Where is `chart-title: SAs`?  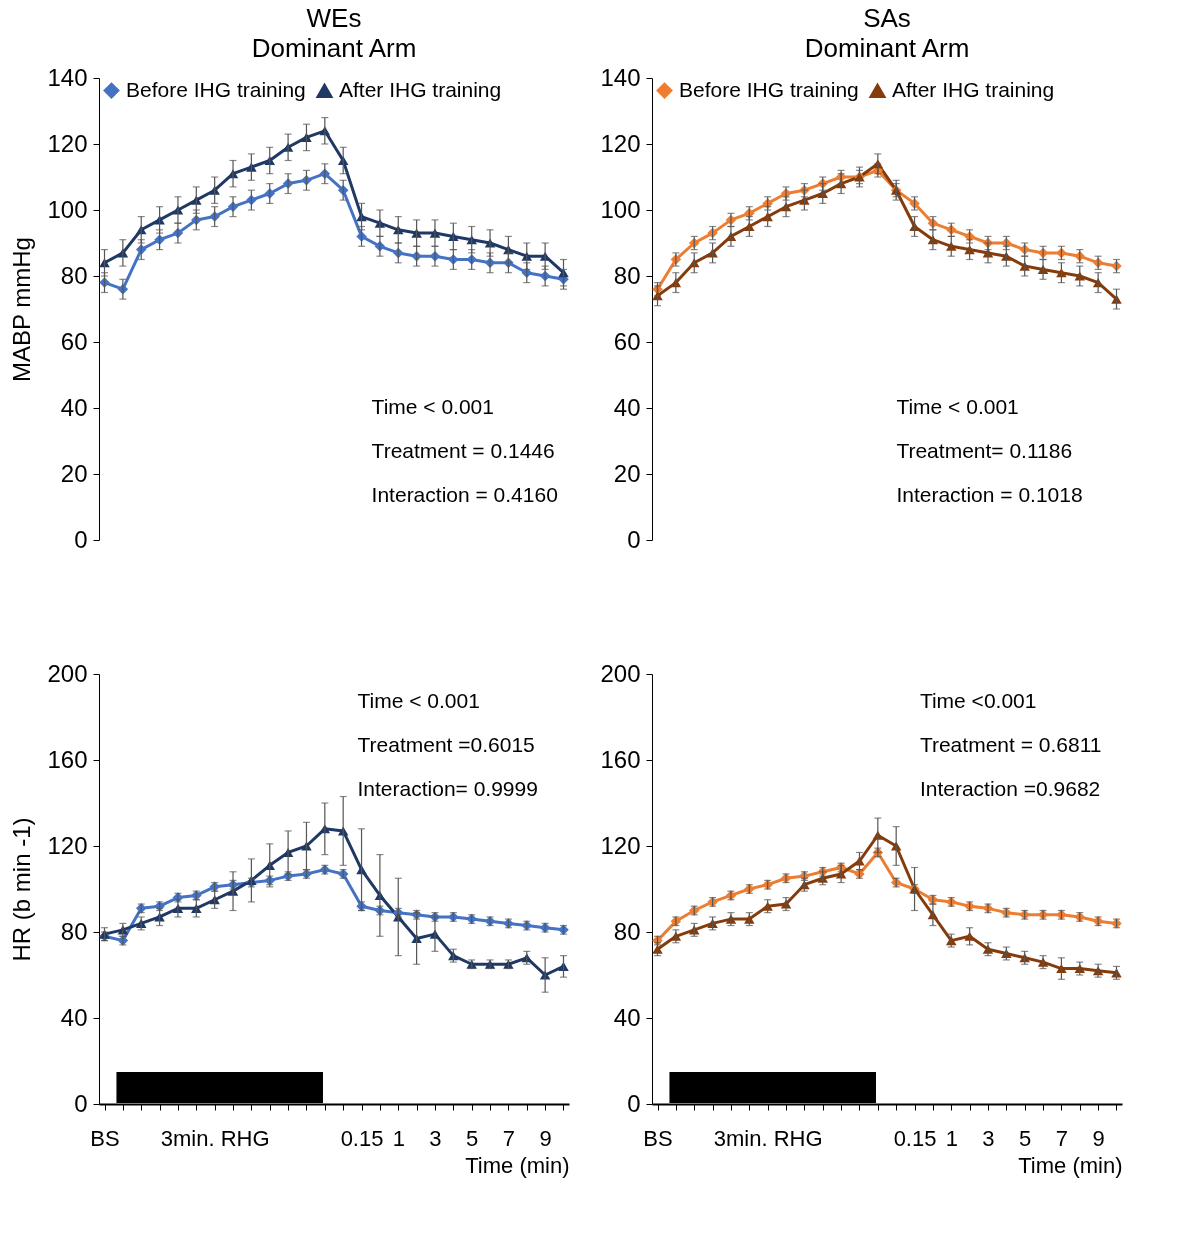
chart-title: SAs is located at coordinates (887, 18).